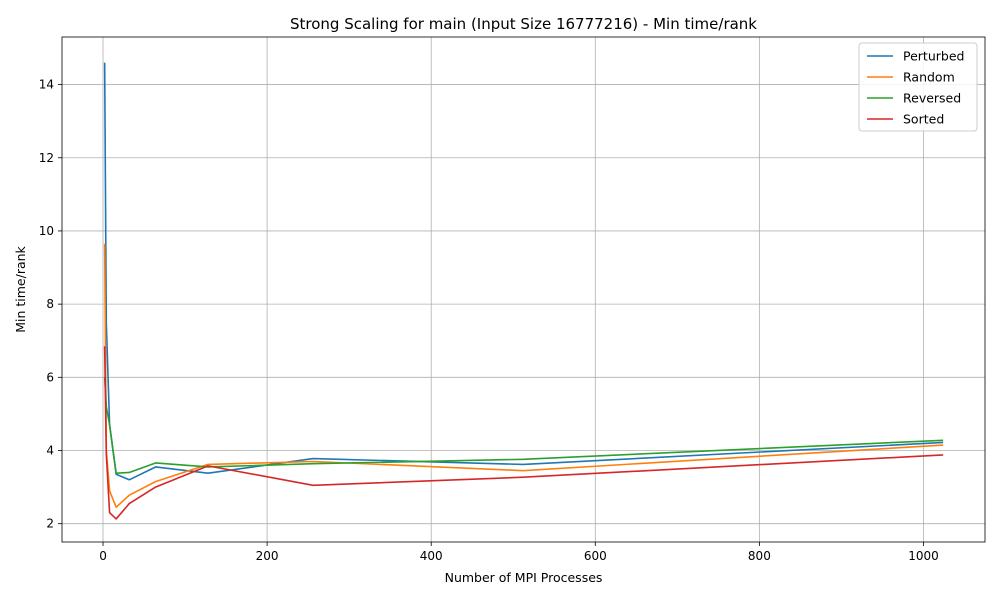  Describe the element at coordinates (932, 98) in the screenshot. I see `legend-label-reversed: Reversed` at that location.